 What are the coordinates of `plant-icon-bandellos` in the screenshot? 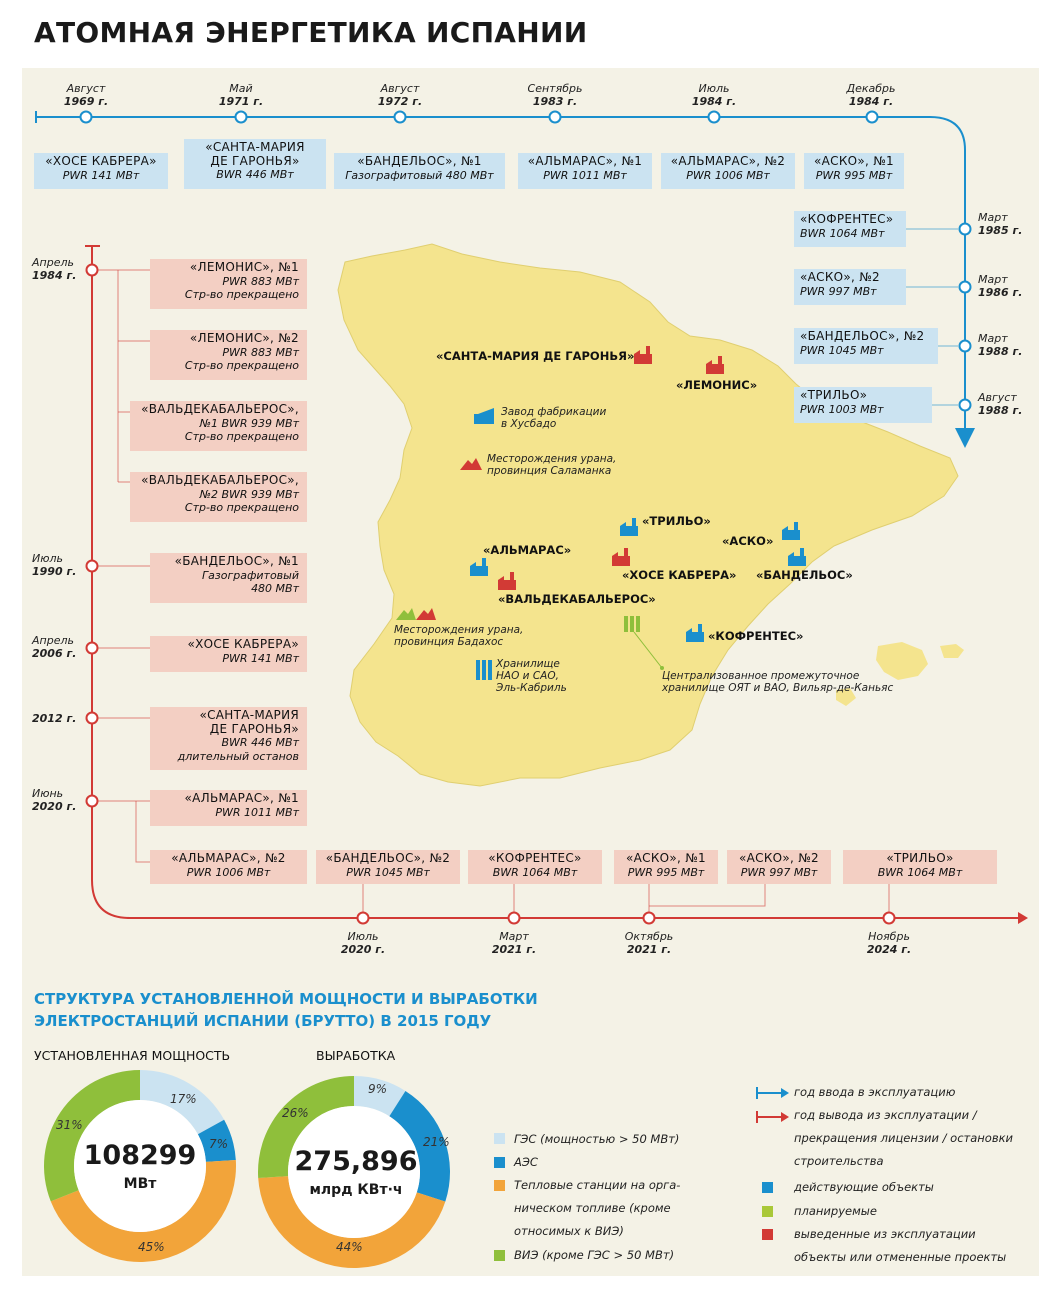 It's located at (797, 557).